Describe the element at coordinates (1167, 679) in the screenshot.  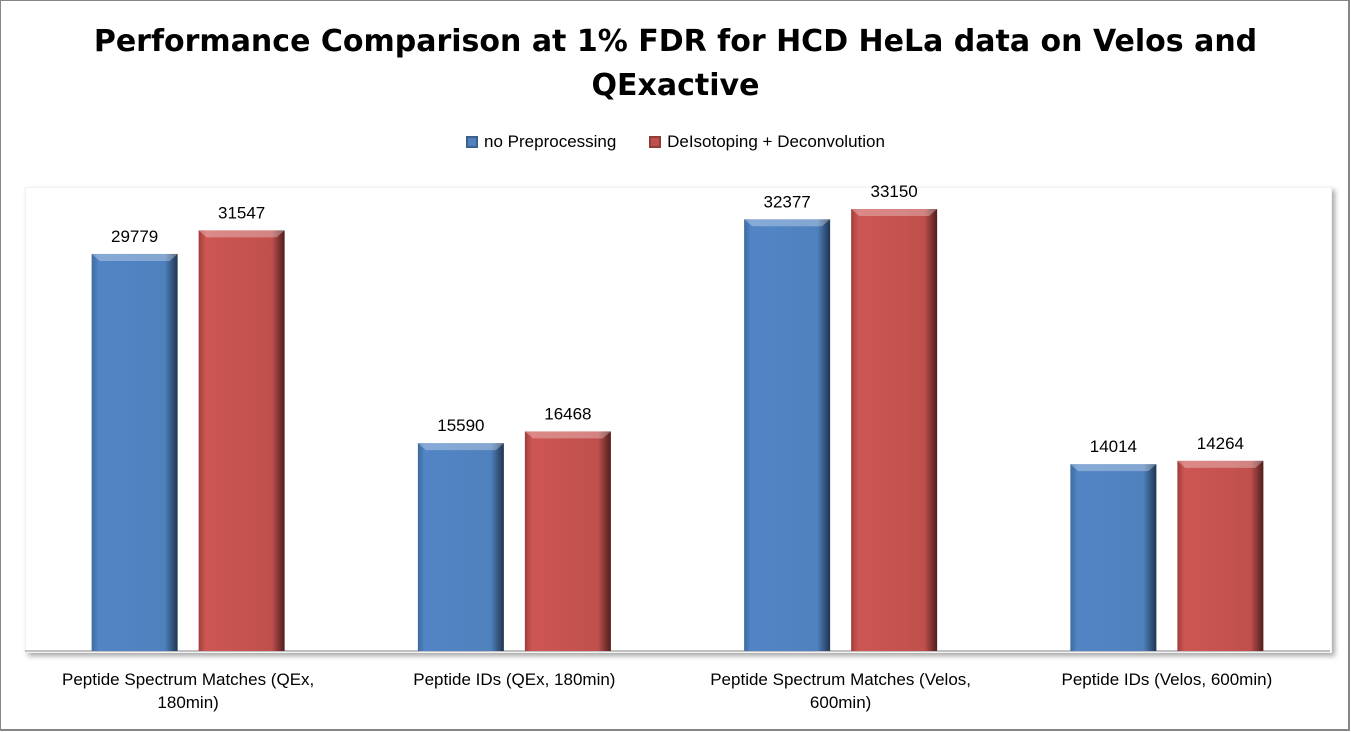
I see `x-tick-label: Peptide IDs (Velos, 600min)` at that location.